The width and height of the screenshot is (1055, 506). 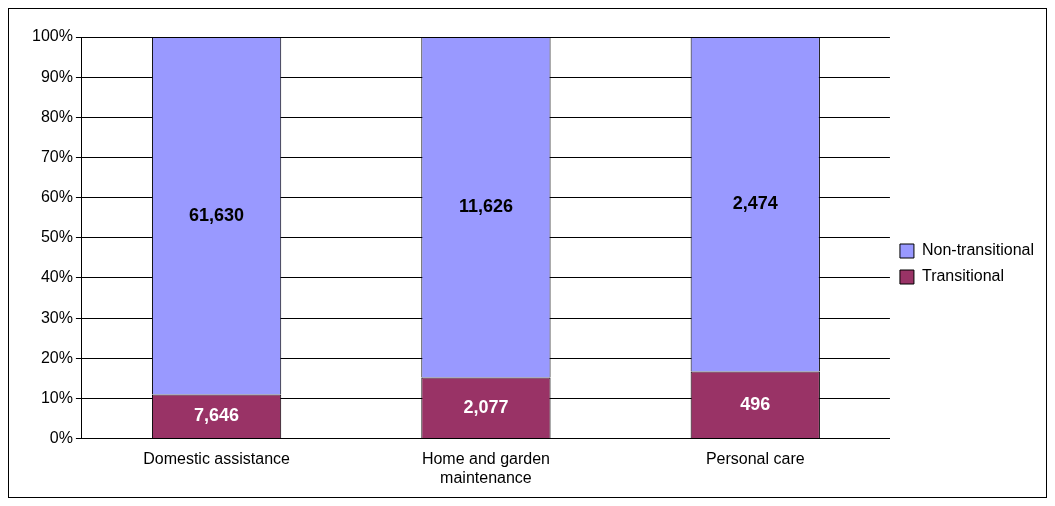 I want to click on annotation: 496, so click(x=755, y=403).